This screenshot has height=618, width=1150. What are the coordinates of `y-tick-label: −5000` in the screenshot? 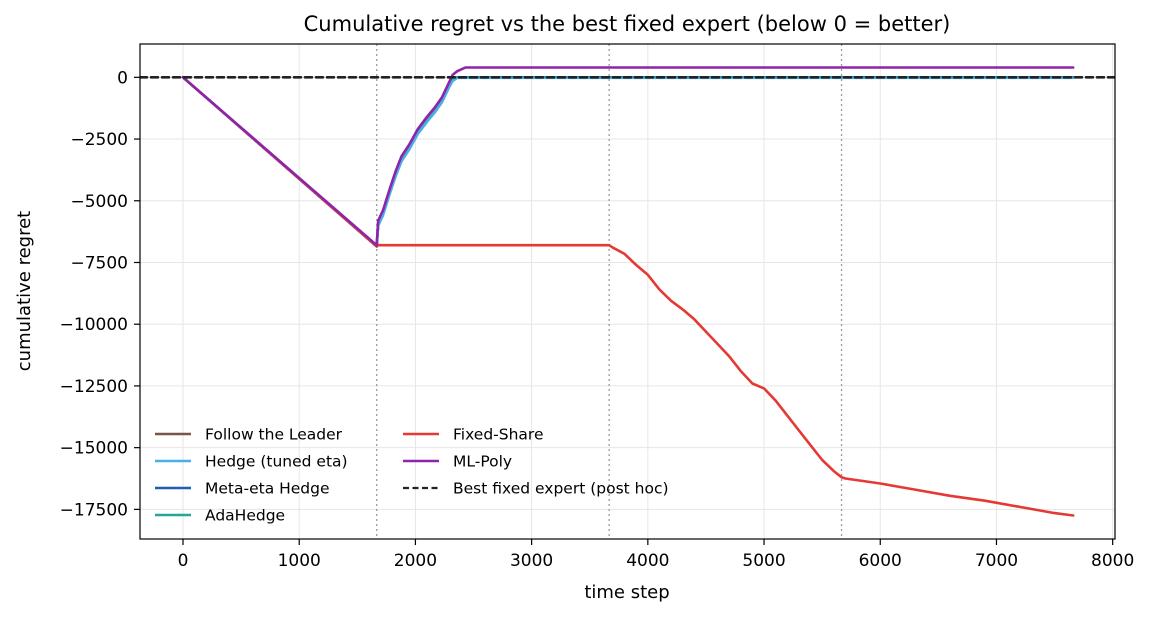 It's located at (99, 202).